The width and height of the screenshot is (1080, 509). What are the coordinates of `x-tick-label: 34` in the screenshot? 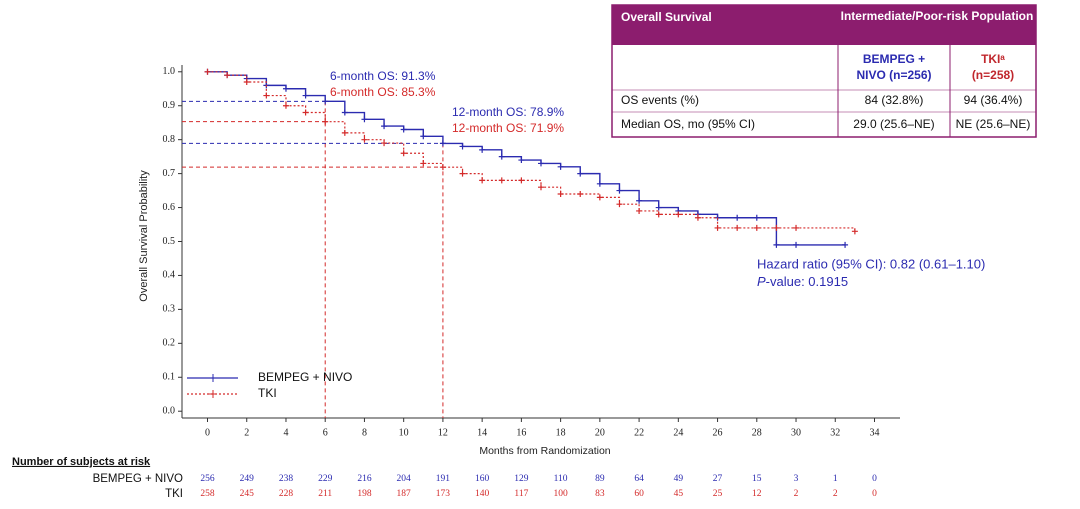 It's located at (874, 432).